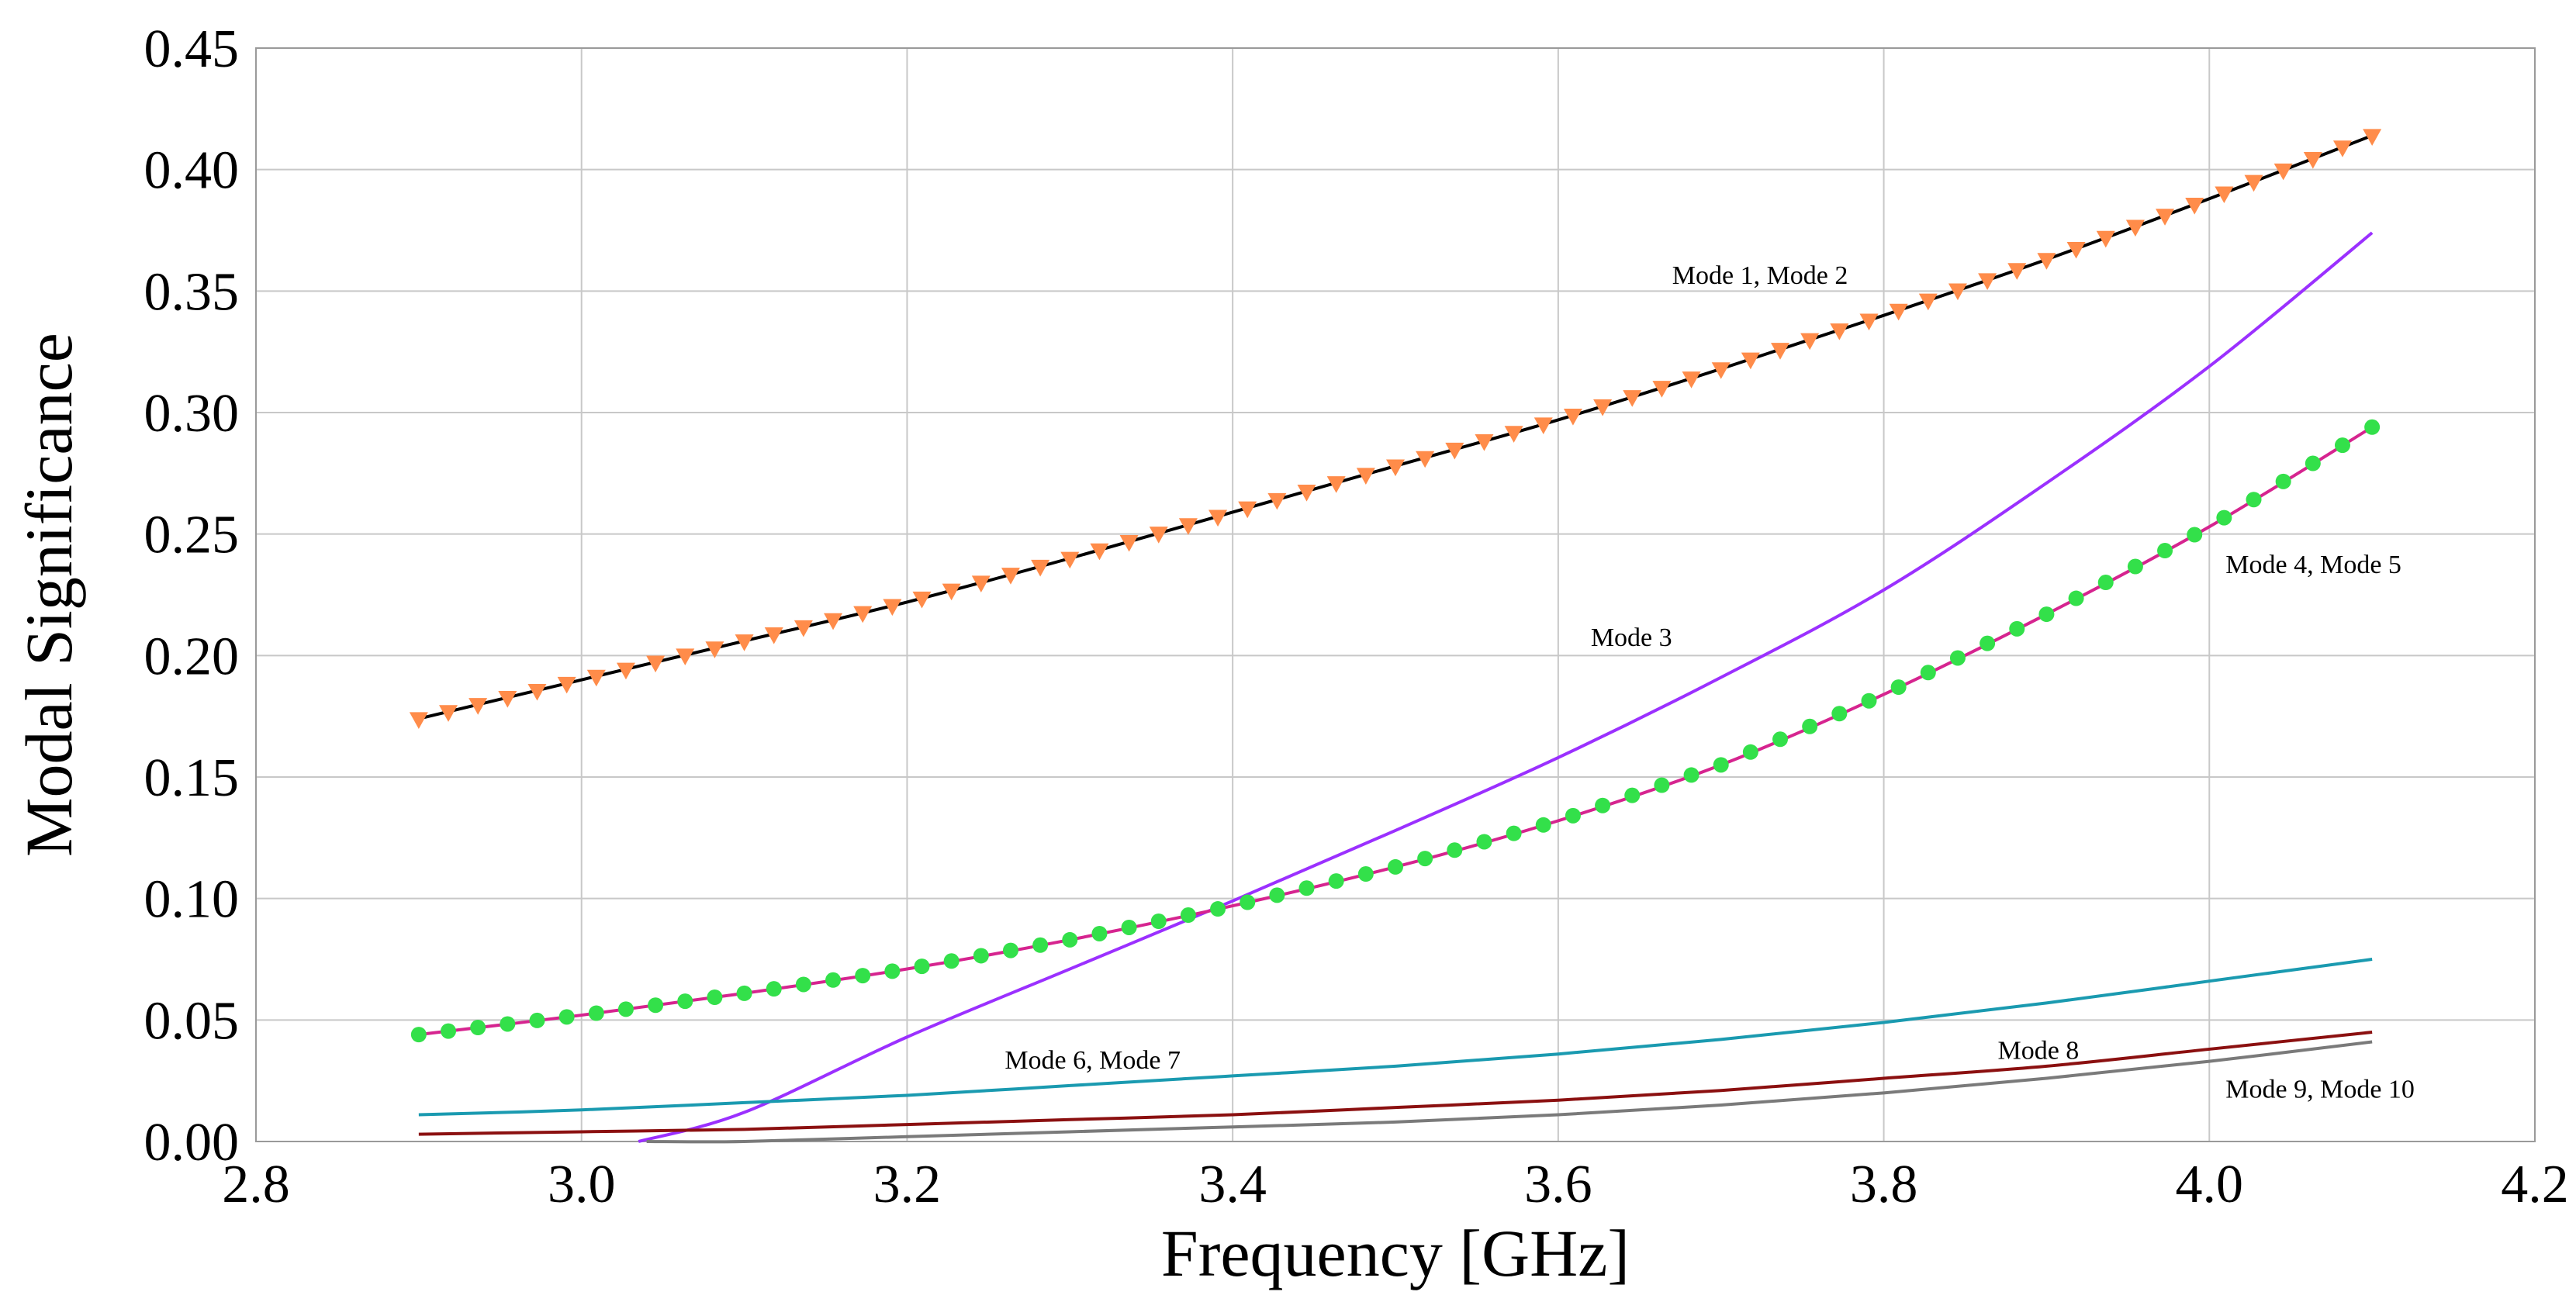  Describe the element at coordinates (192, 778) in the screenshot. I see `y-tick-label: 0.15` at that location.